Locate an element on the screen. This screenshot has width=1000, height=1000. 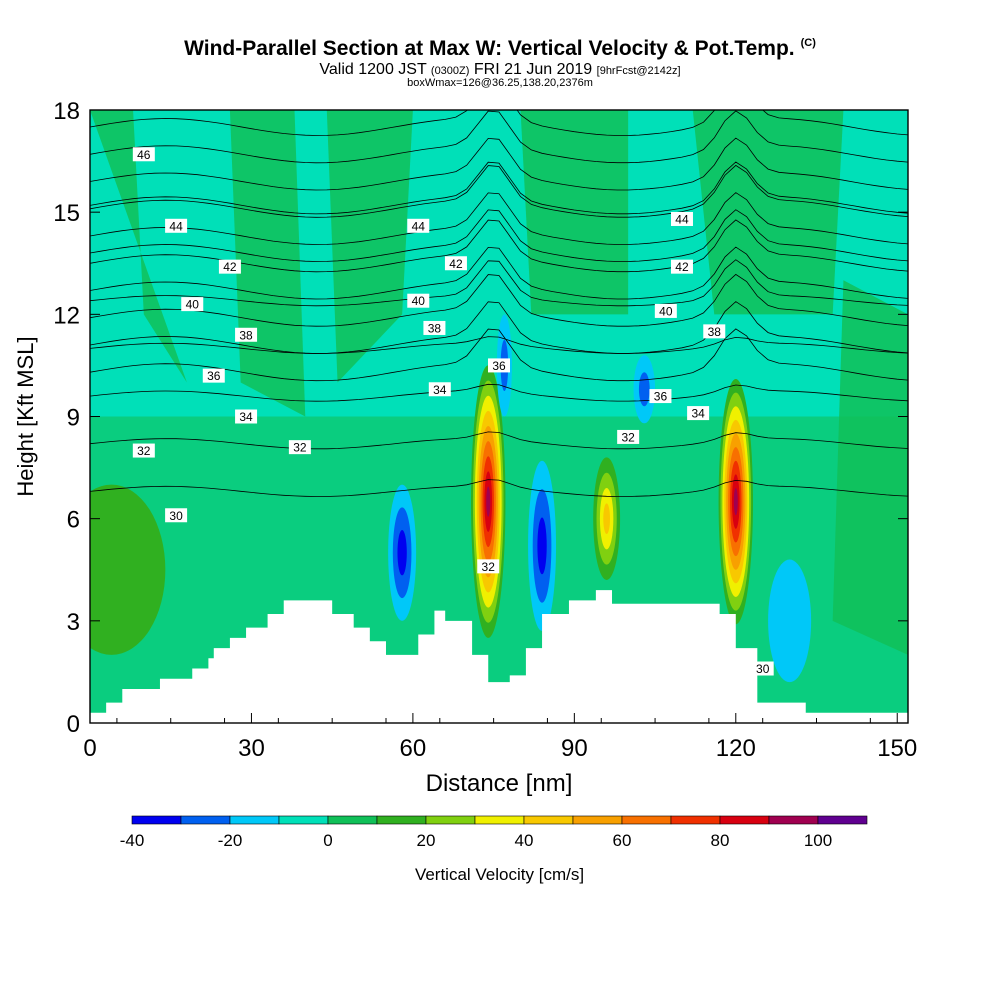
colorbar-tick-label: -20 is located at coordinates (230, 840).